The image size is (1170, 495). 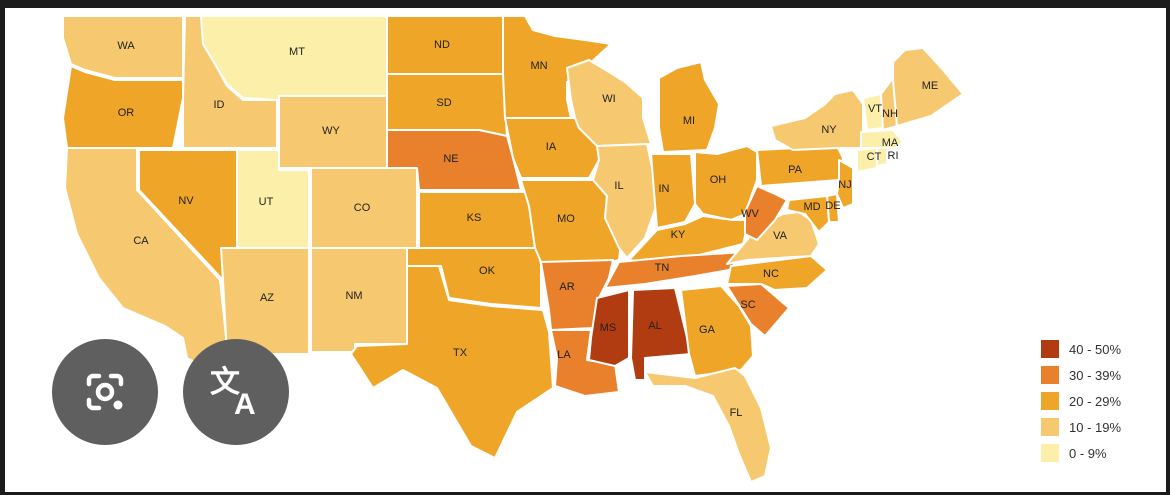 What do you see at coordinates (333, 132) in the screenshot?
I see `state-wy` at bounding box center [333, 132].